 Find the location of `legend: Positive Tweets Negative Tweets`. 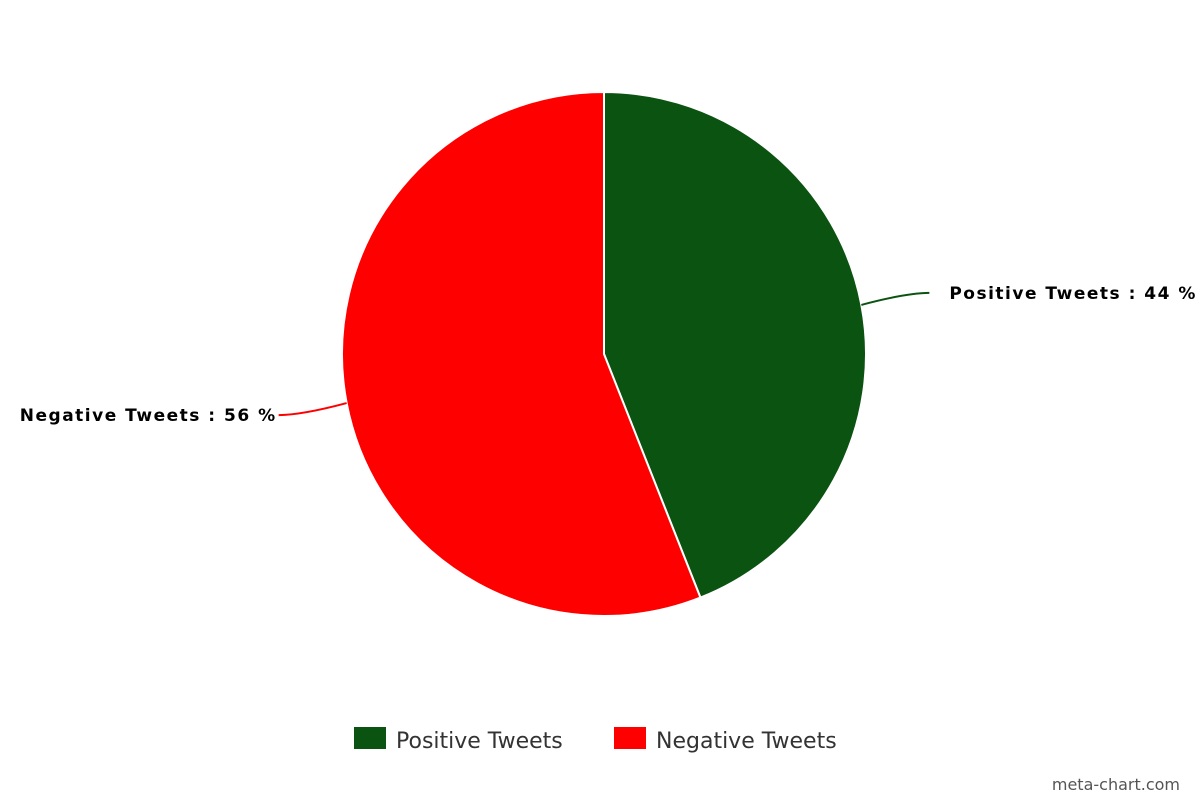

legend: Positive Tweets Negative Tweets is located at coordinates (595, 740).